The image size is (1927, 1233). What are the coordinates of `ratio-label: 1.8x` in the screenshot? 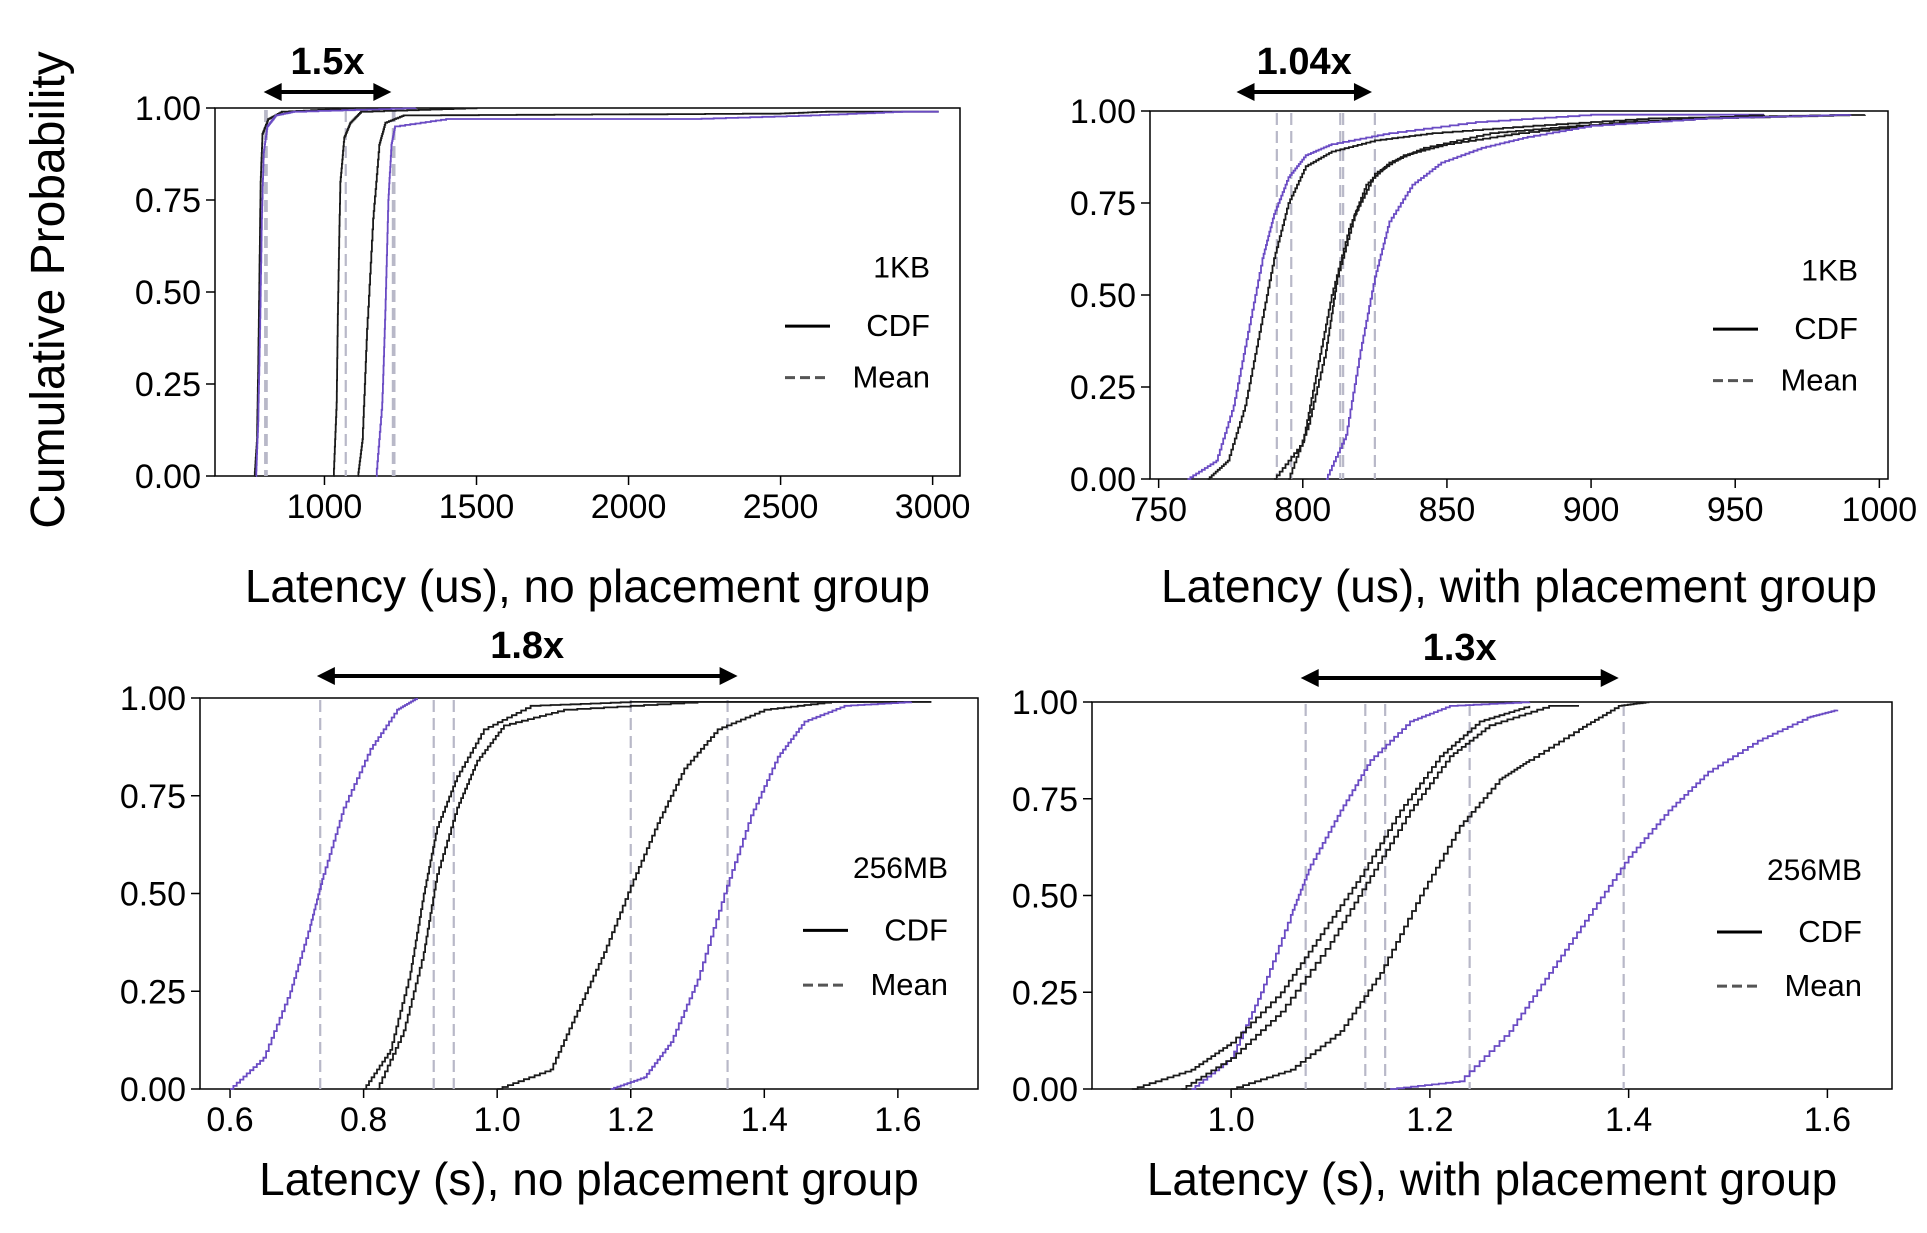 It's located at (527, 646).